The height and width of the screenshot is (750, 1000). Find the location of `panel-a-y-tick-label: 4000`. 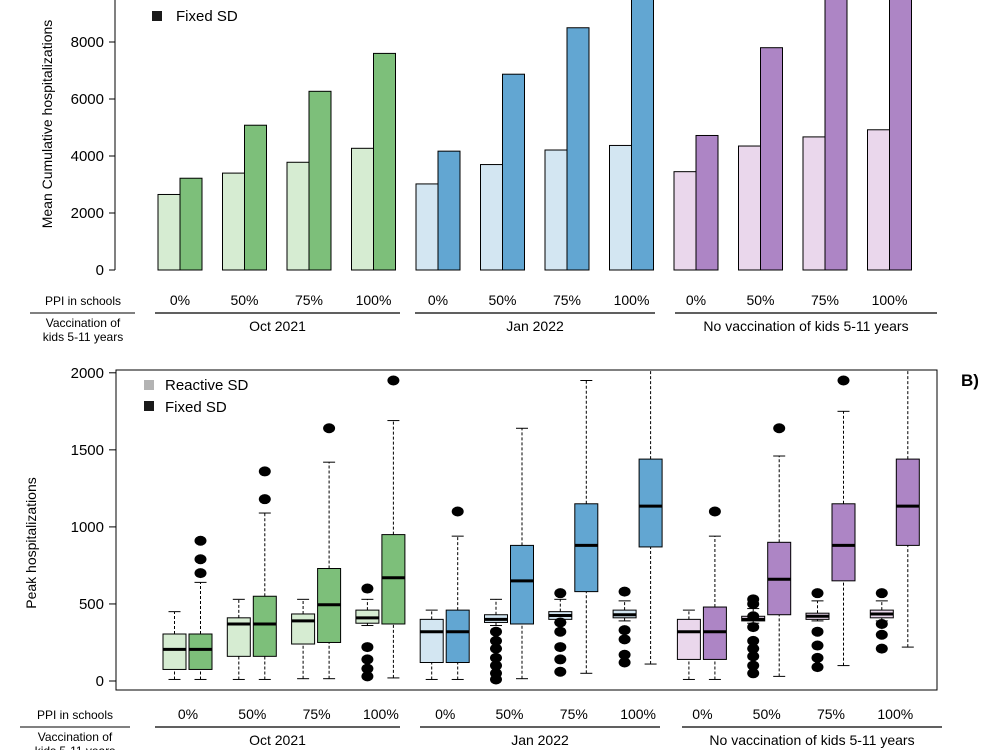

panel-a-y-tick-label: 4000 is located at coordinates (87, 156).